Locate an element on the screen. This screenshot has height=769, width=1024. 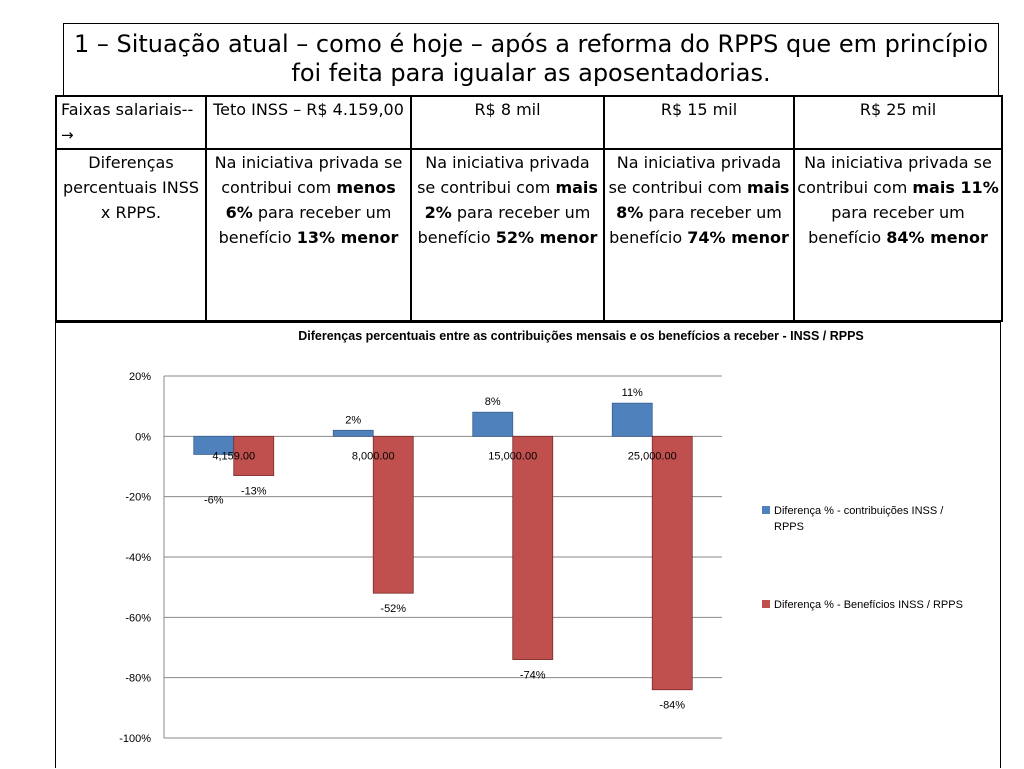
data-label: -84% is located at coordinates (672, 706).